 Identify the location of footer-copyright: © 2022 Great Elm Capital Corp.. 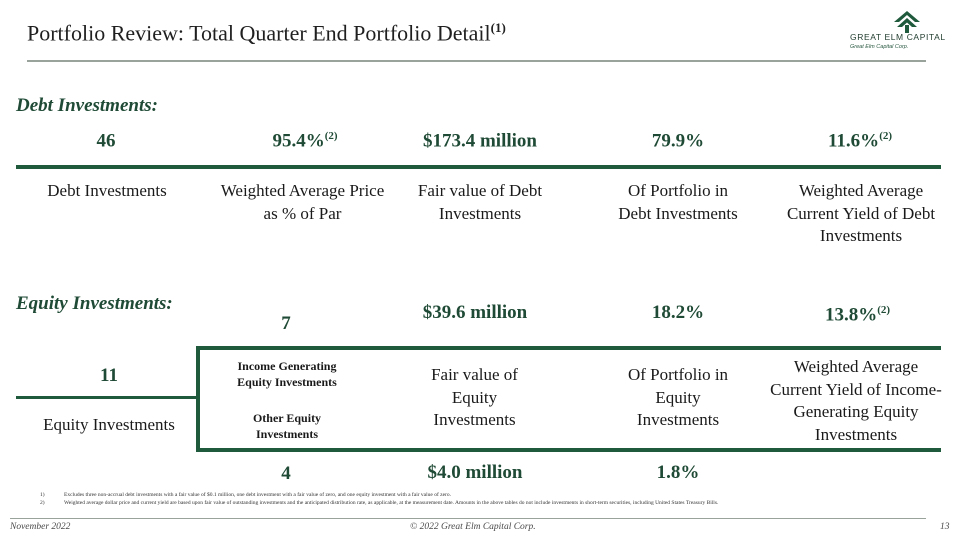
(473, 527).